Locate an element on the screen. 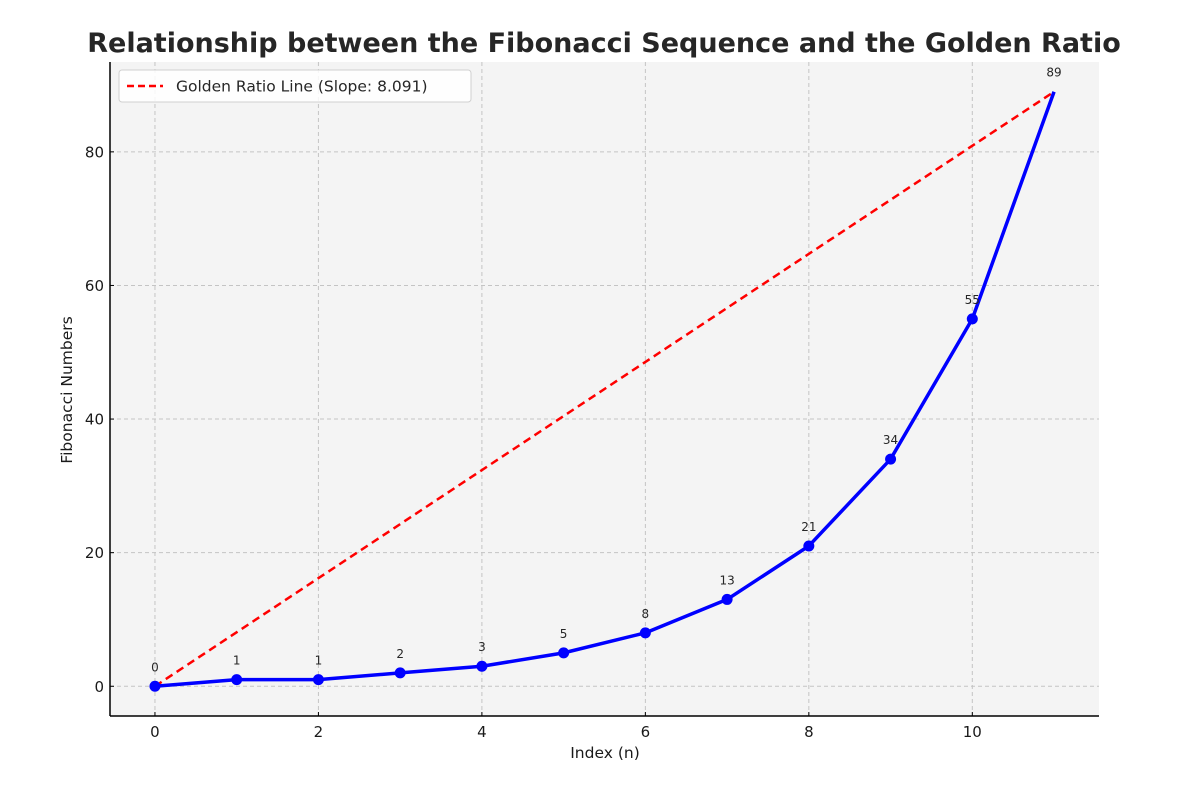 Image resolution: width=1200 pixels, height=794 pixels. x-axis-label: Index (n) is located at coordinates (605, 753).